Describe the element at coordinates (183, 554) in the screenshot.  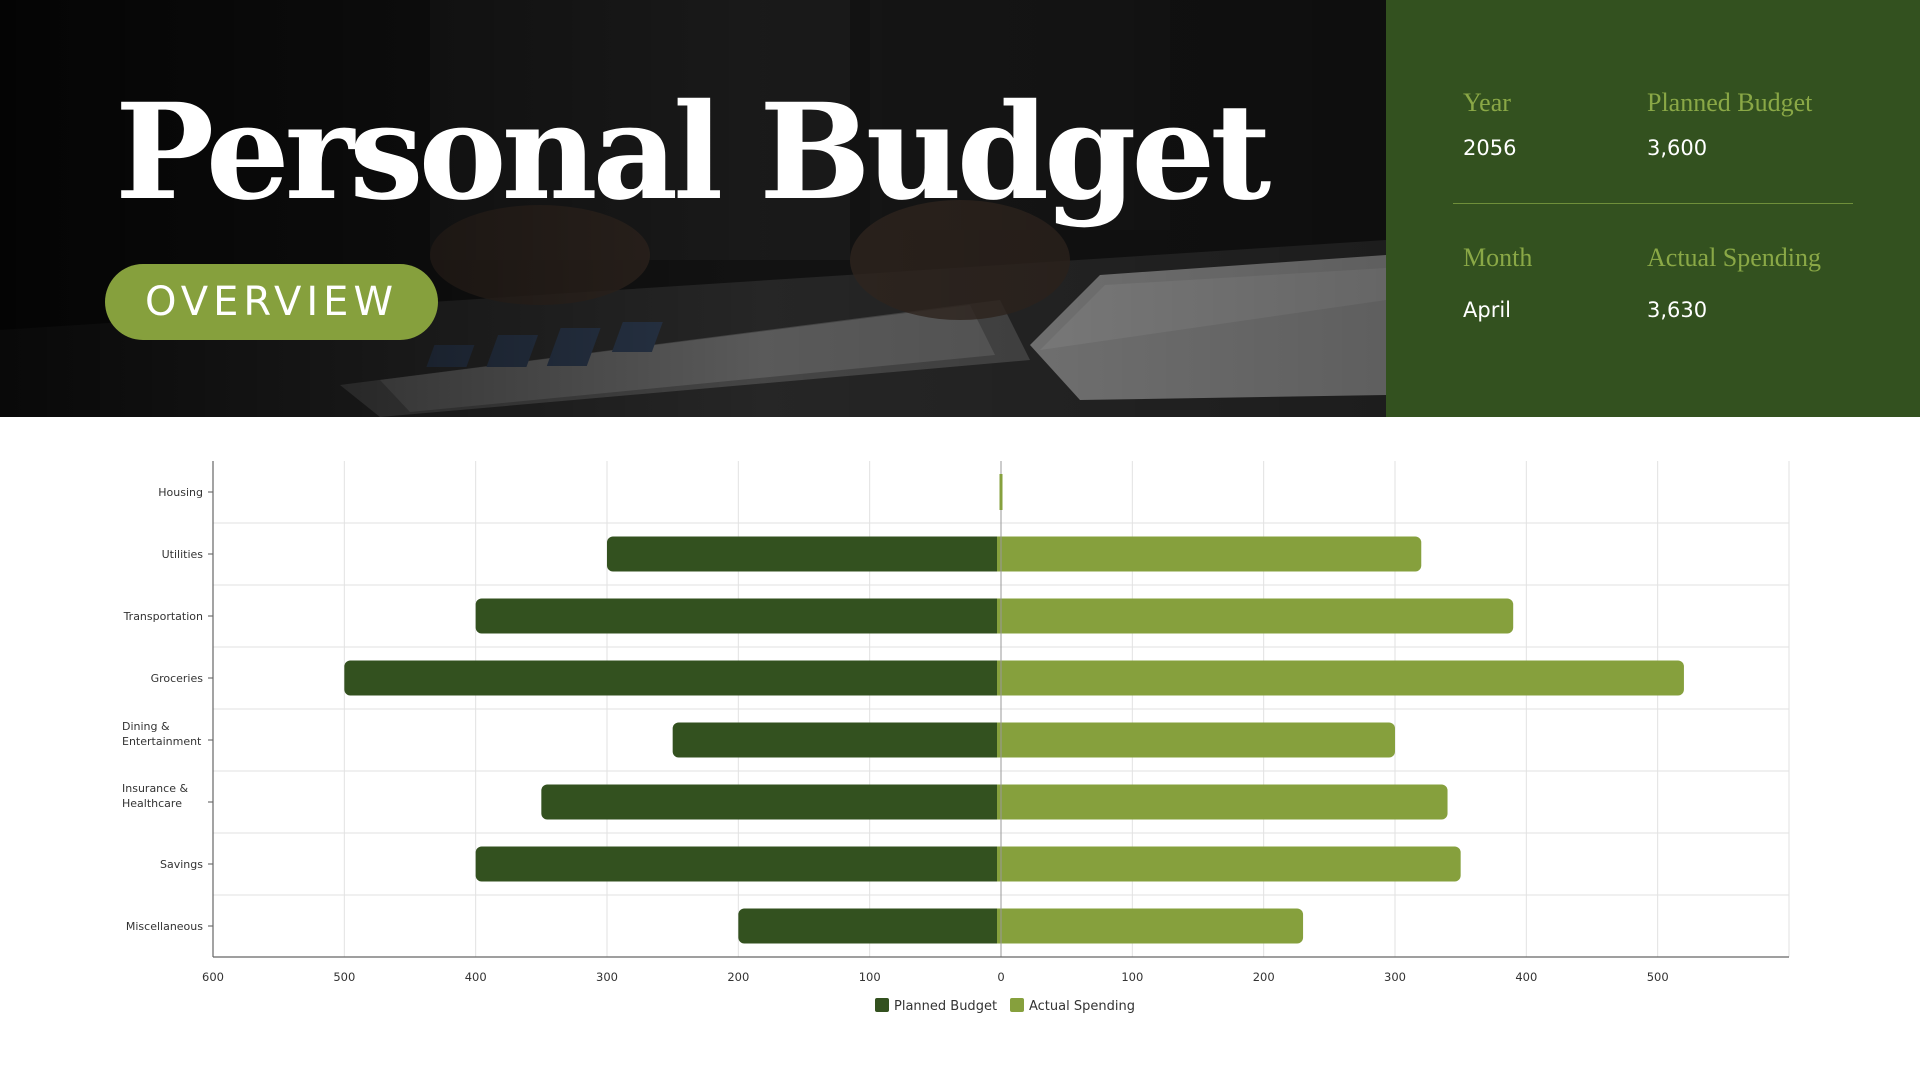
I see `category-label: Utilities` at that location.